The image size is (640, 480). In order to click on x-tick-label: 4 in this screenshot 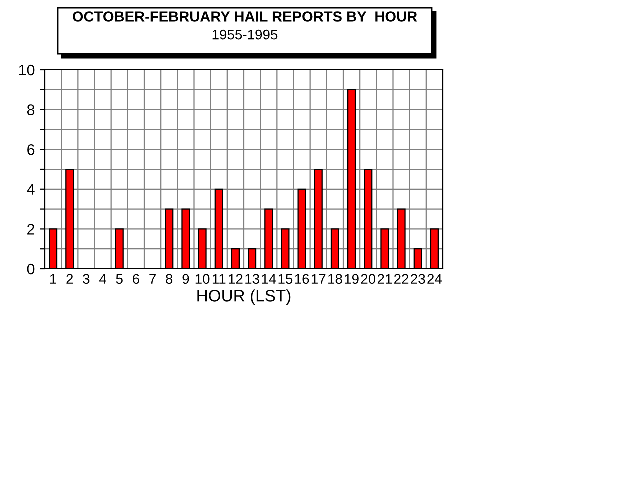, I will do `click(103, 279)`.